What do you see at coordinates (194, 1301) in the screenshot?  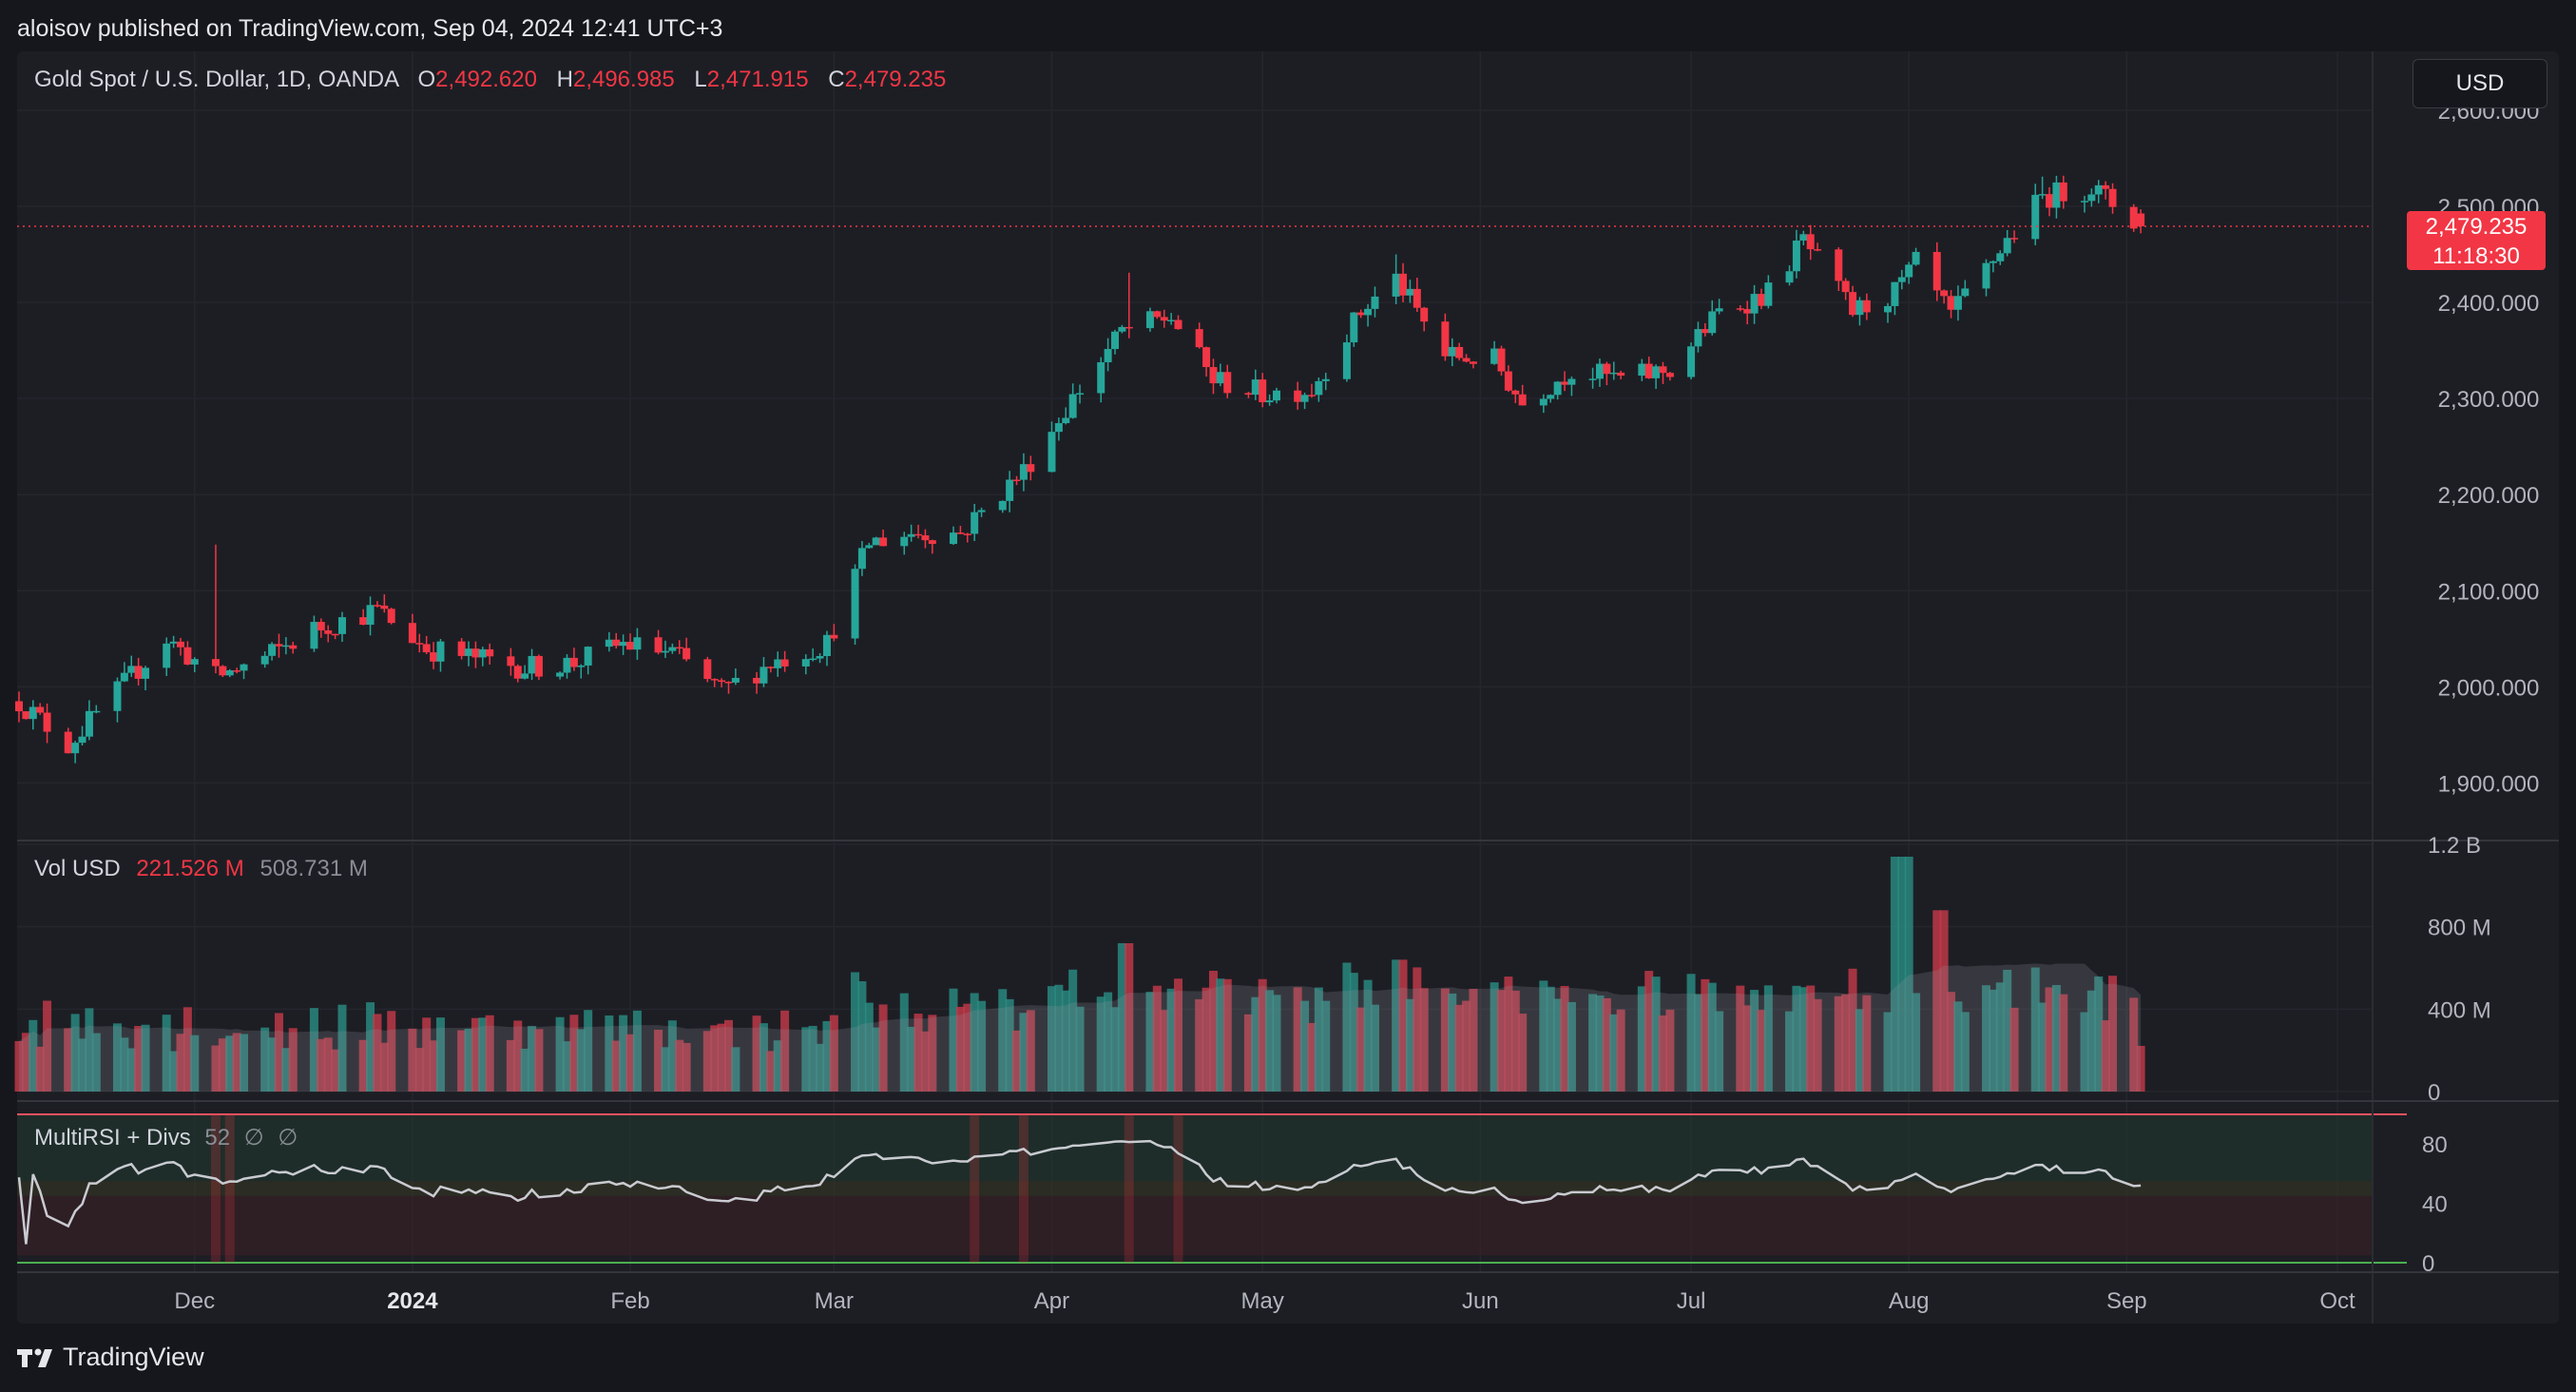 I see `x-tick-label: Dec` at bounding box center [194, 1301].